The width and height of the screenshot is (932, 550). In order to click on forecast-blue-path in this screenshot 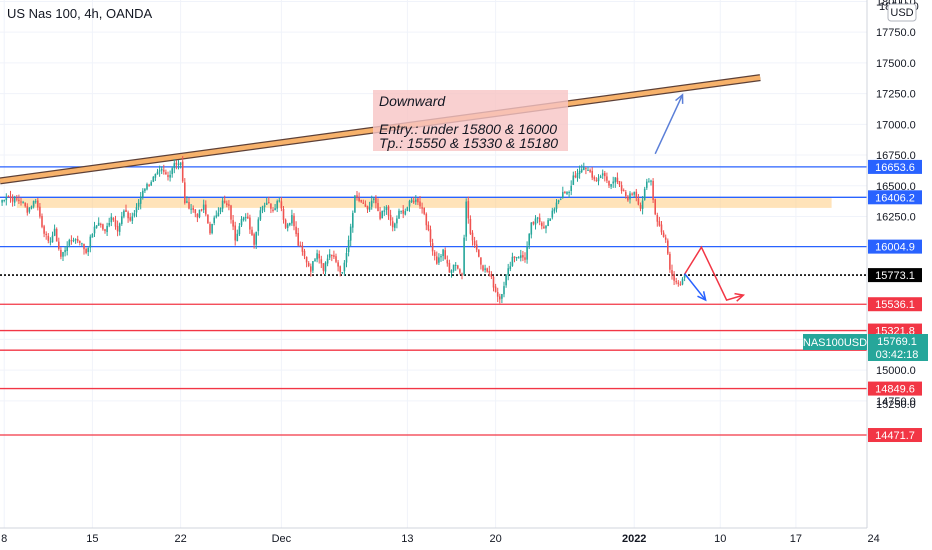, I will do `click(695, 287)`.